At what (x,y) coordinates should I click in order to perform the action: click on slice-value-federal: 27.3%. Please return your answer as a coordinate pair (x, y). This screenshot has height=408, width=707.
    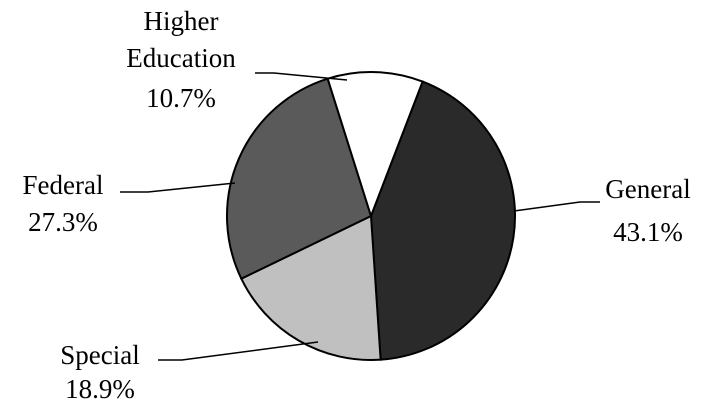
    Looking at the image, I should click on (63, 222).